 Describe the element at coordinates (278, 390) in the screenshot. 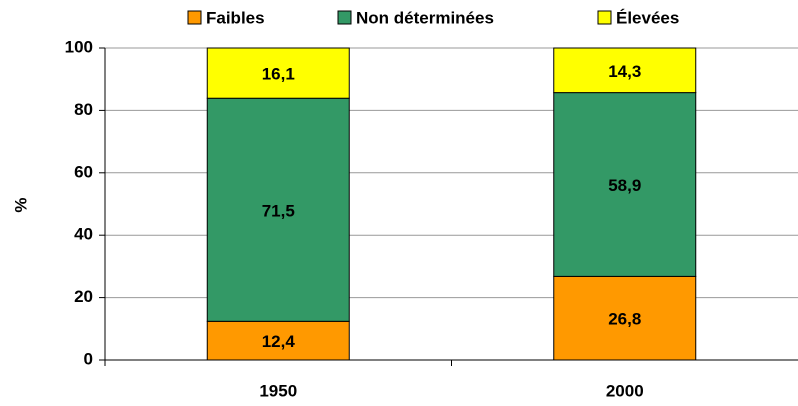

I see `x-tick-label: 1950` at that location.